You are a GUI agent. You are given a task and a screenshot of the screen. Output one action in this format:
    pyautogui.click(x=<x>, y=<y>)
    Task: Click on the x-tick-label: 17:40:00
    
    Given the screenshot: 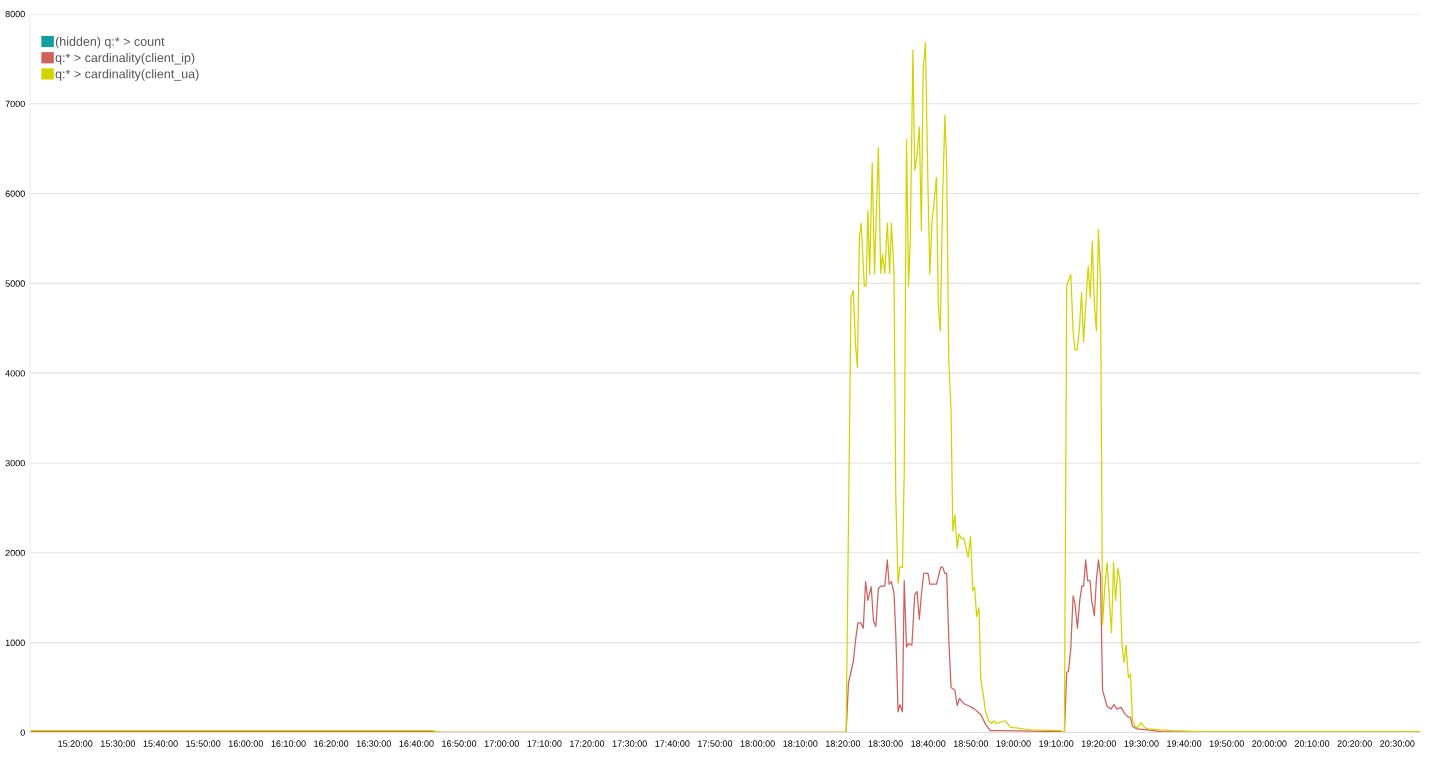 What is the action you would take?
    pyautogui.click(x=672, y=743)
    